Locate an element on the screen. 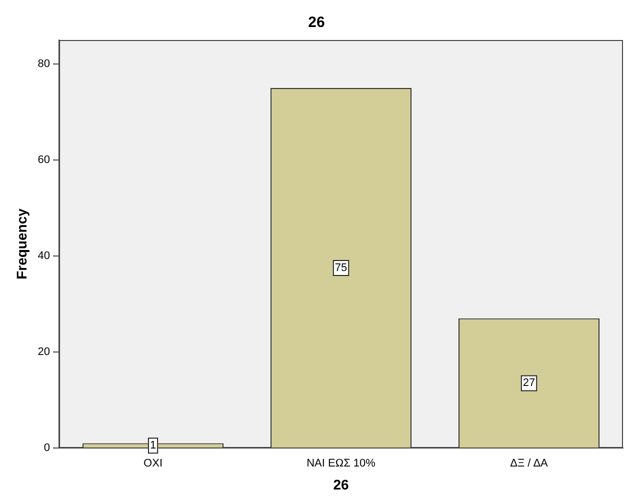 This screenshot has width=629, height=504. x-tick-label: ΟΧΙ is located at coordinates (153, 464).